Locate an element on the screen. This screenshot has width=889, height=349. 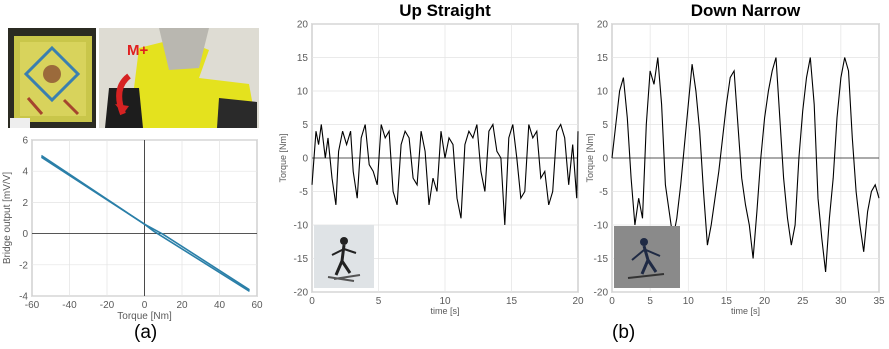
panel-label-a: (a) is located at coordinates (146, 332).